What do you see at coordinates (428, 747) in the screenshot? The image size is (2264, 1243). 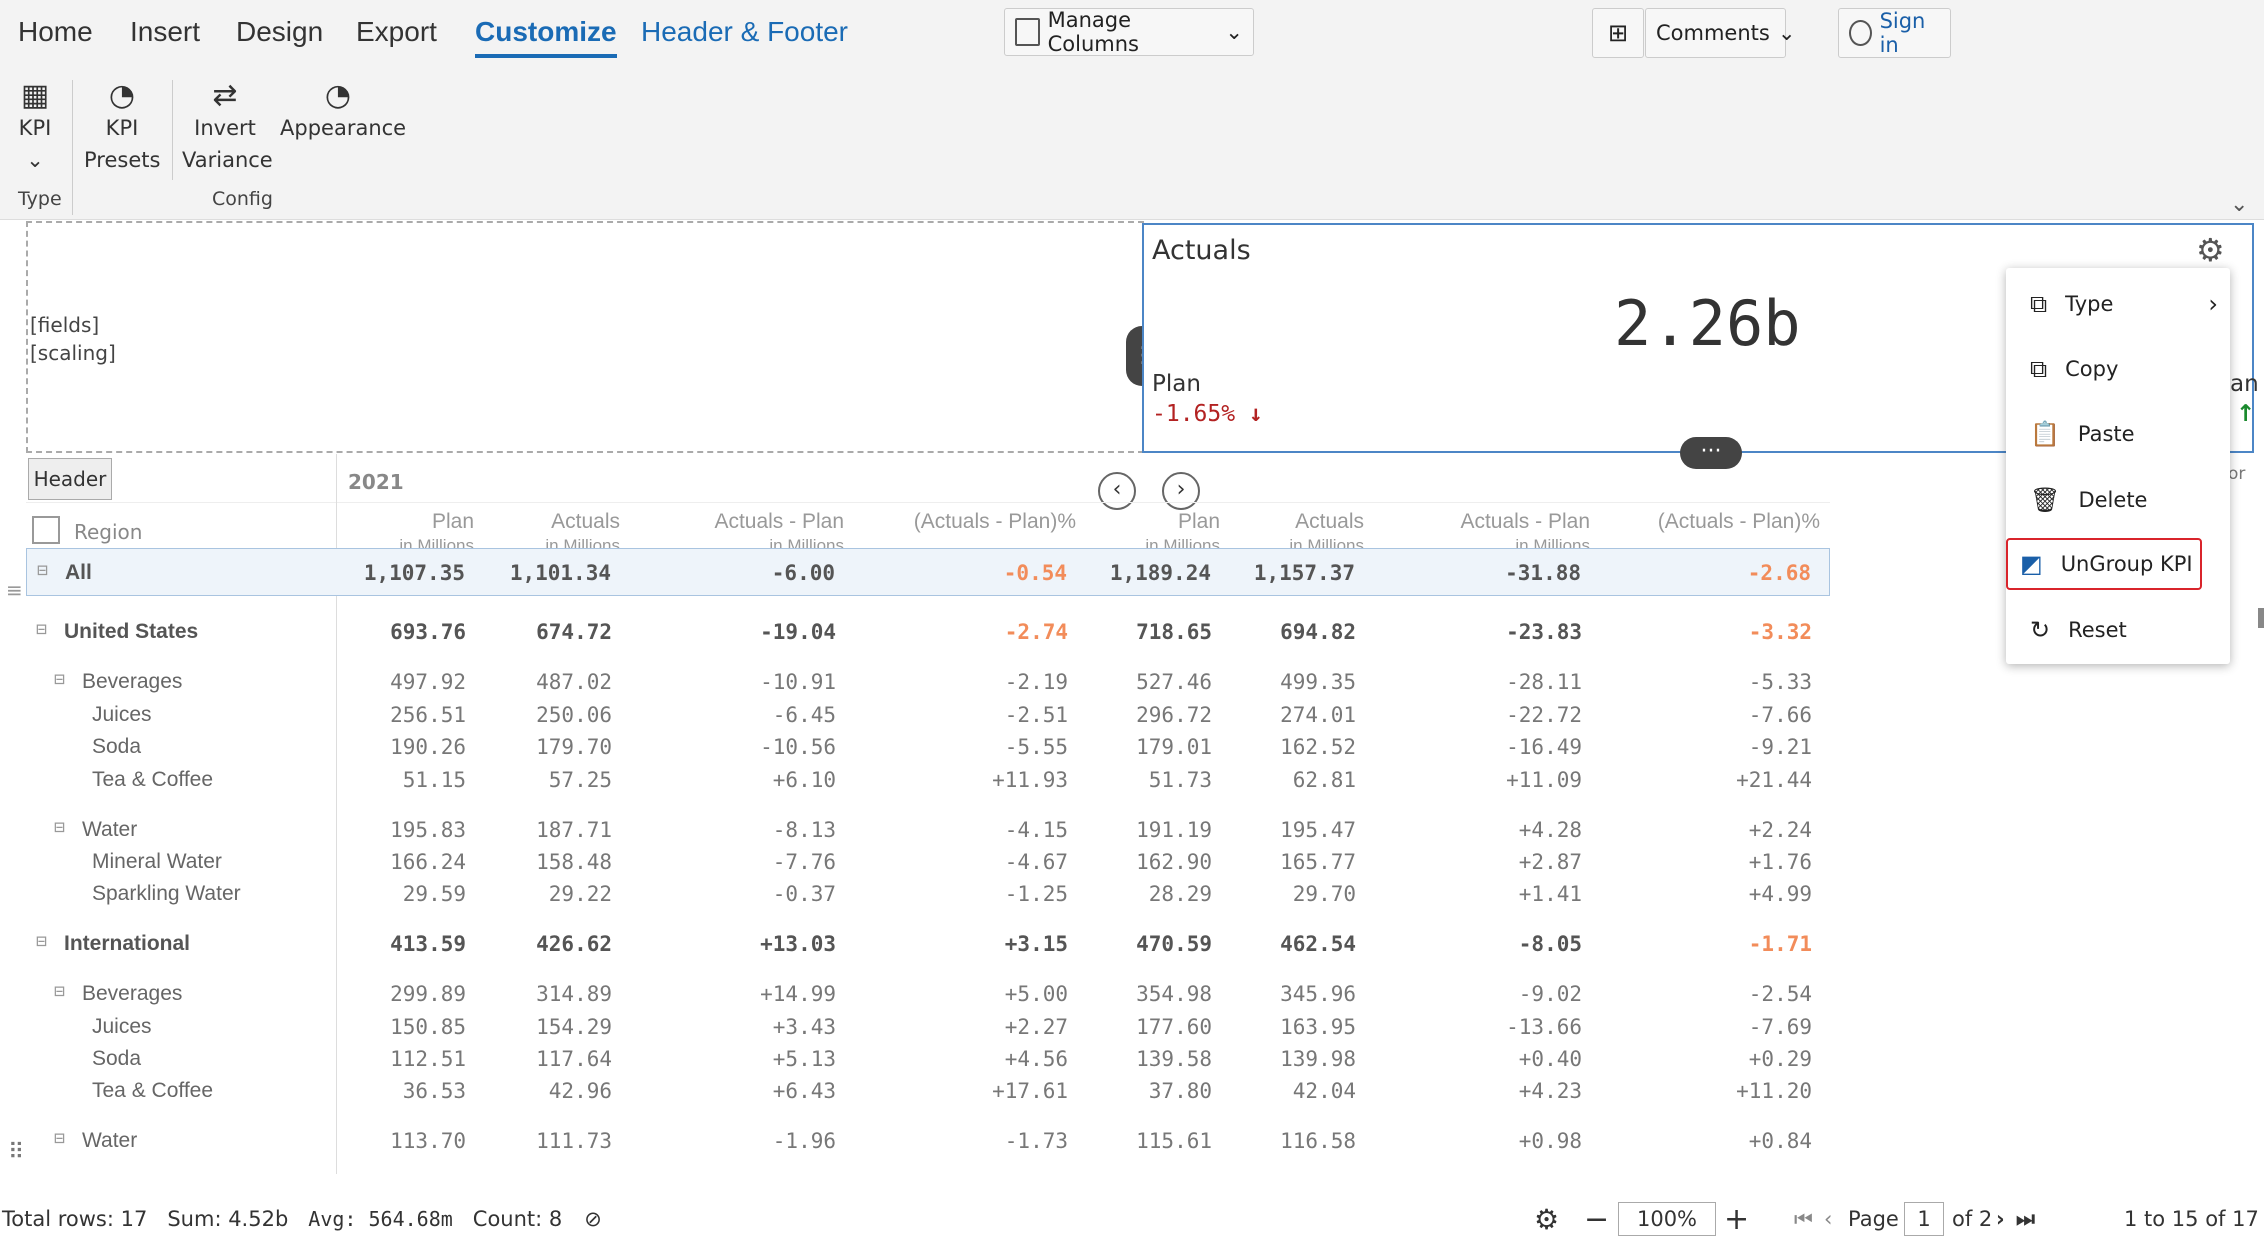 I see `table-cell: 190.26` at bounding box center [428, 747].